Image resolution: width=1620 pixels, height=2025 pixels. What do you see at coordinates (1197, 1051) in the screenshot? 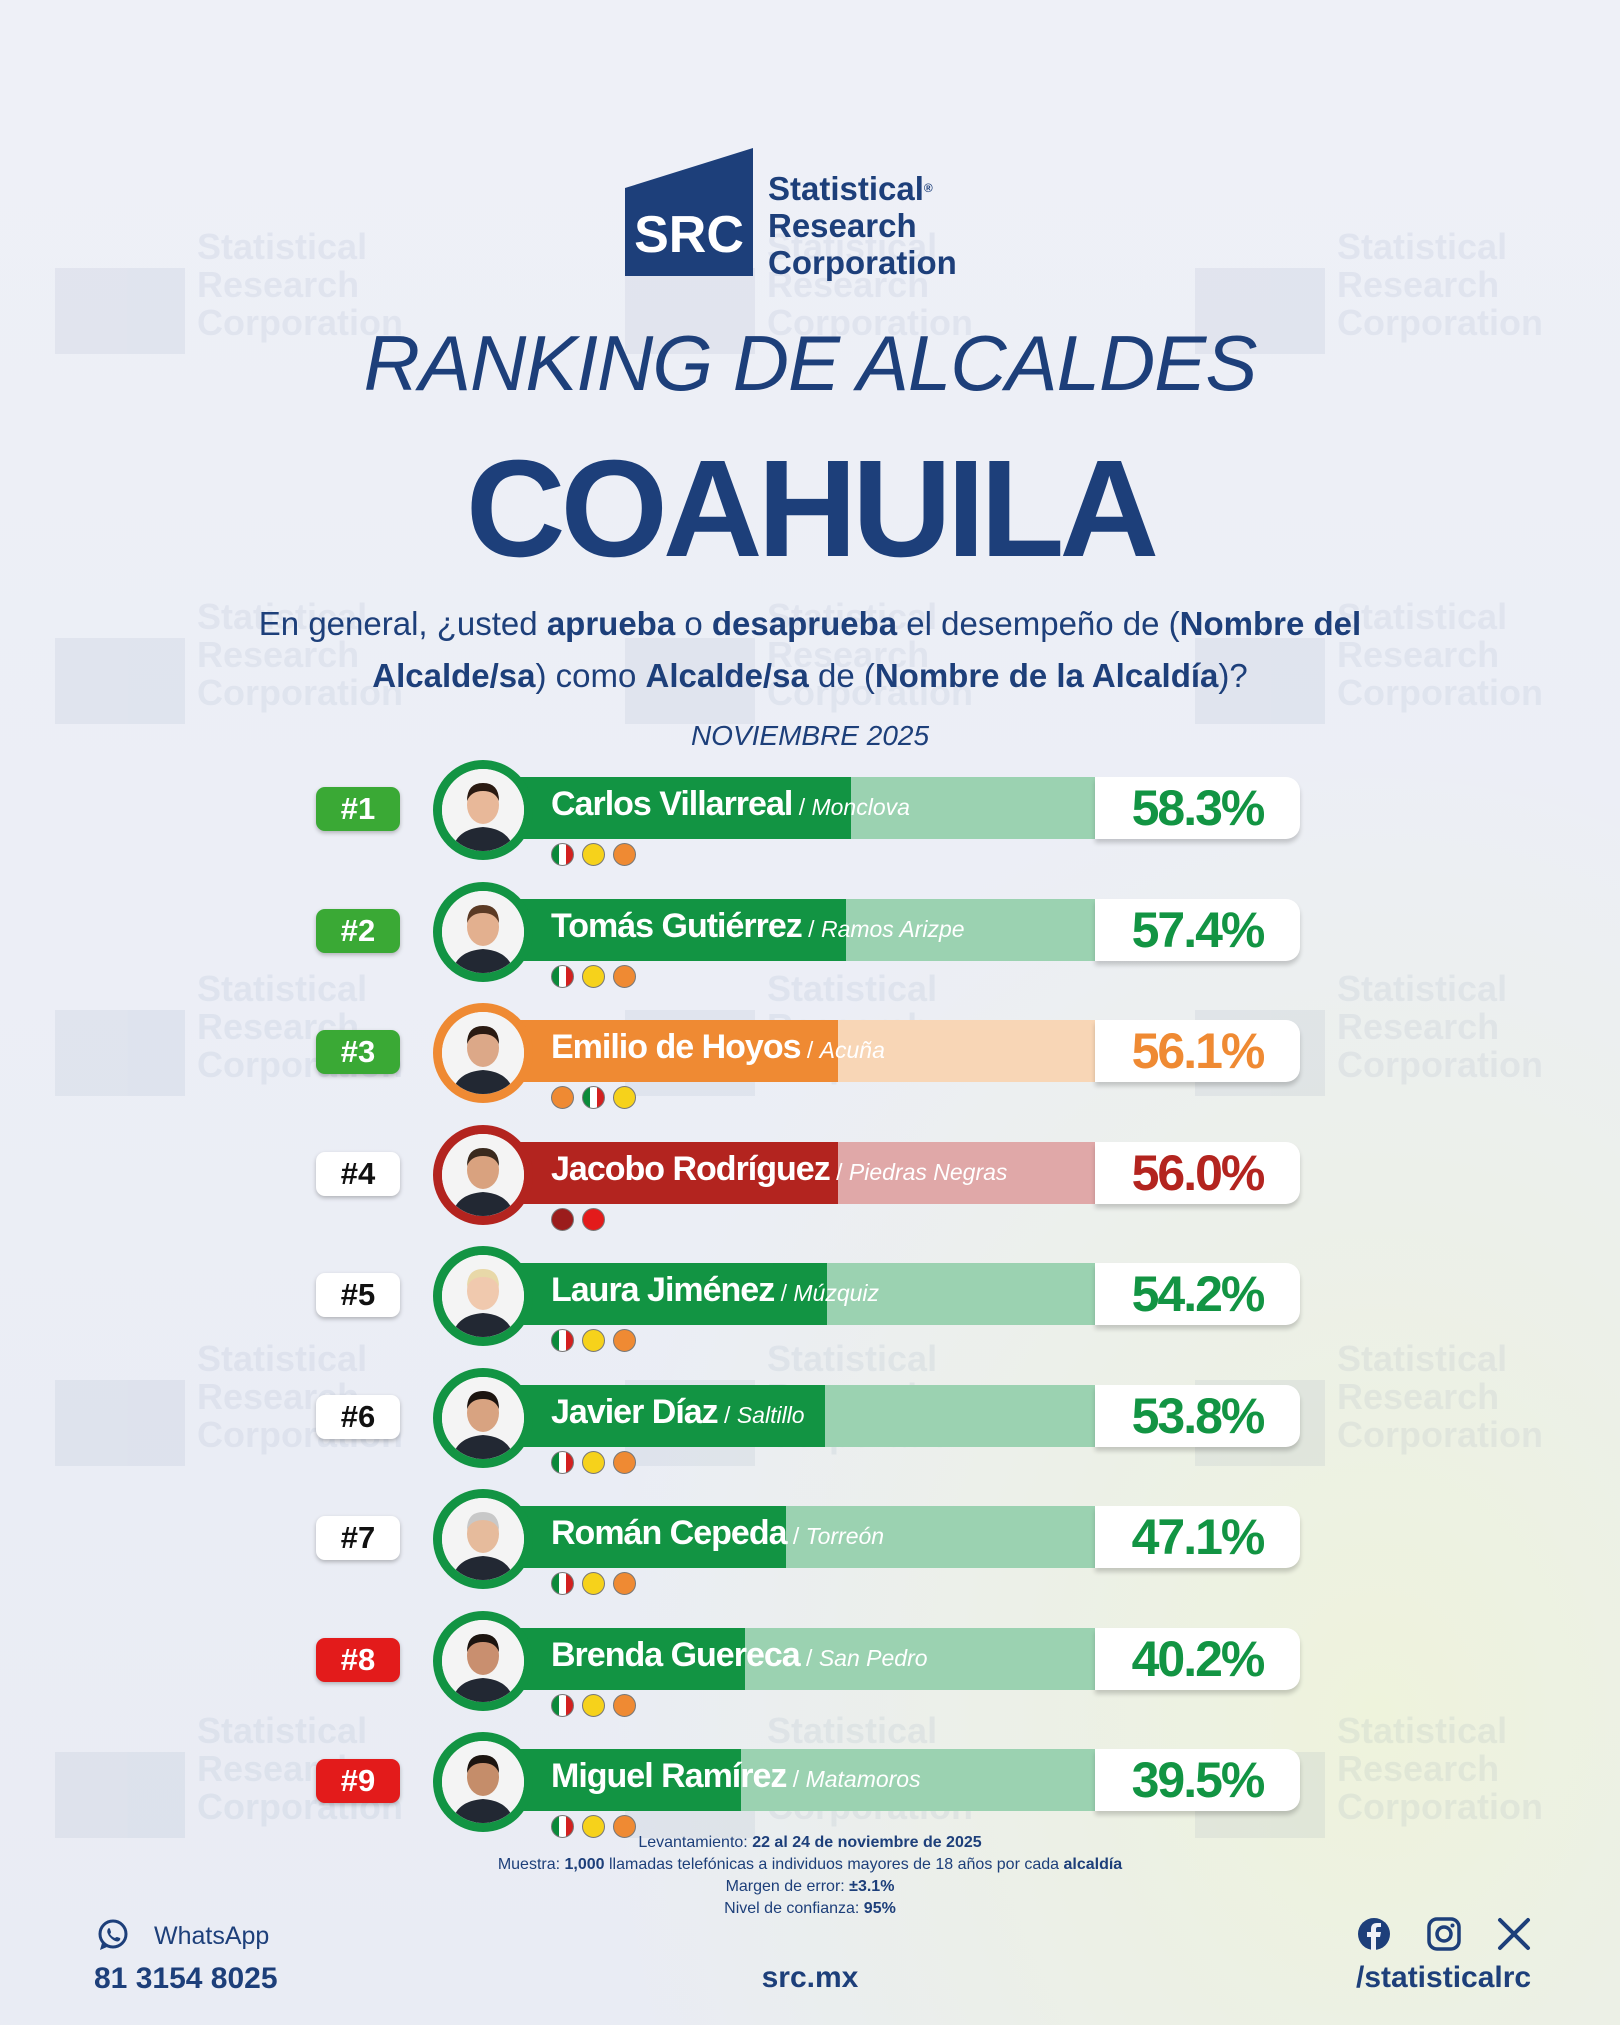
I see `approval-value: 56.1%` at bounding box center [1197, 1051].